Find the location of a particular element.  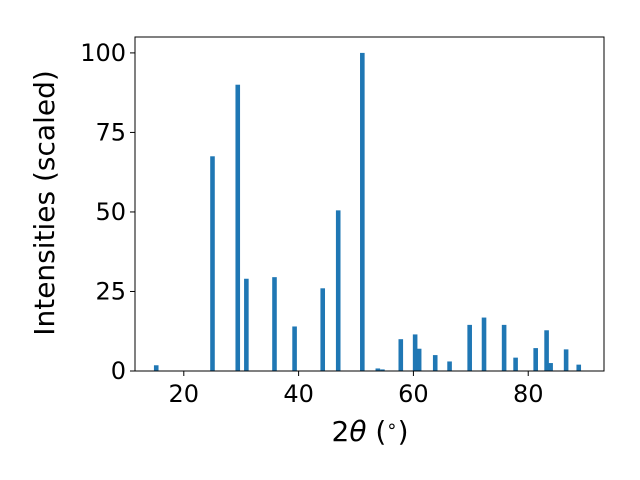

y-tick-label-75: 75 is located at coordinates (110, 132).